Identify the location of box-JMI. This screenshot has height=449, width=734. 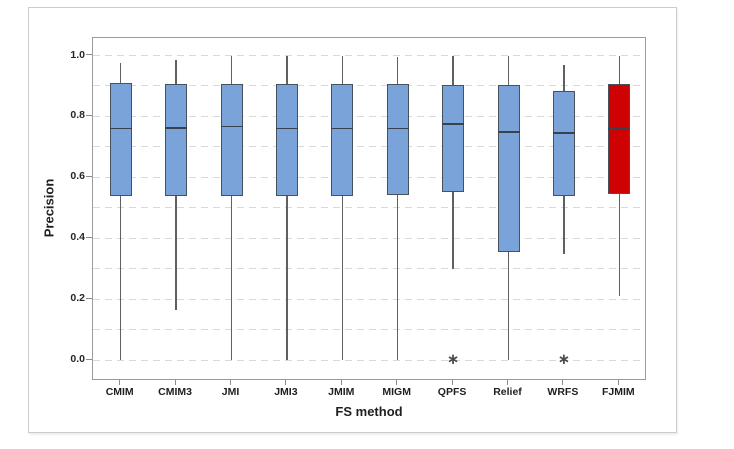
(231, 139).